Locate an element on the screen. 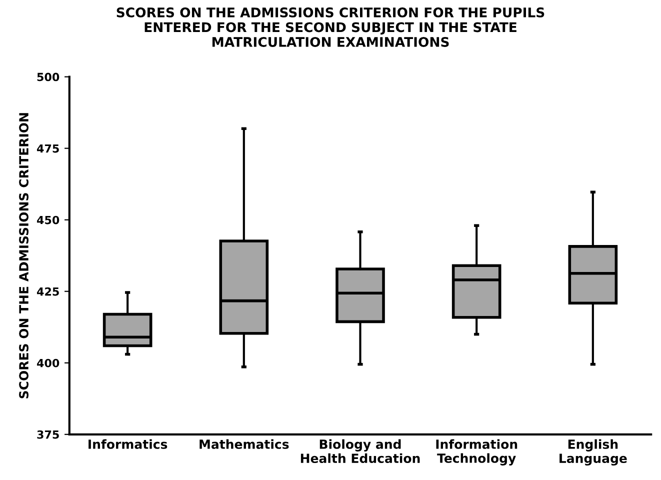 This screenshot has width=661, height=480. x-tick-label: Biology and Health Education is located at coordinates (360, 451).